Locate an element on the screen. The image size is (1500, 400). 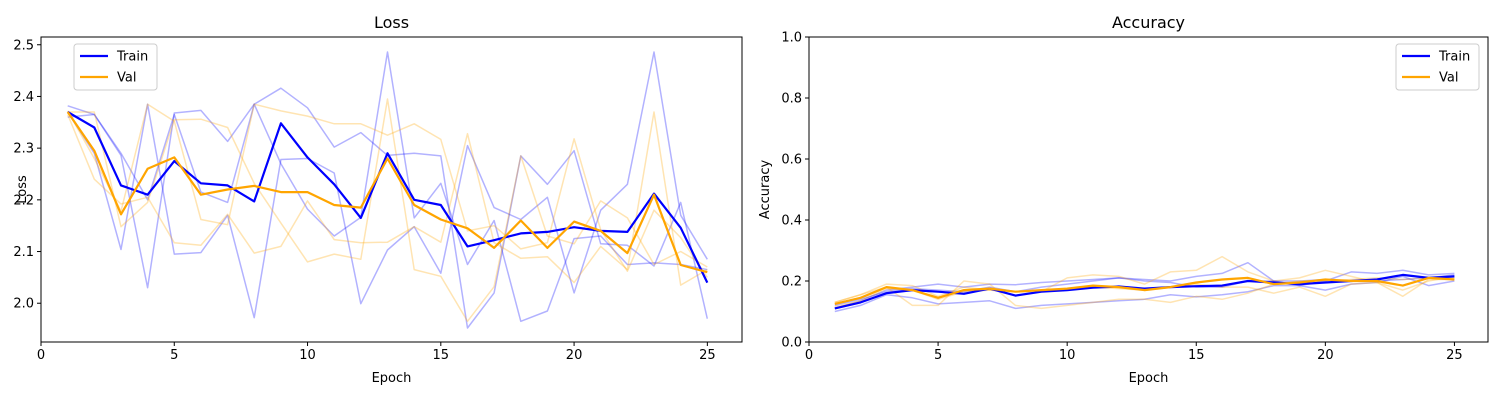
y-tick-label: 0.8 is located at coordinates (791, 99).